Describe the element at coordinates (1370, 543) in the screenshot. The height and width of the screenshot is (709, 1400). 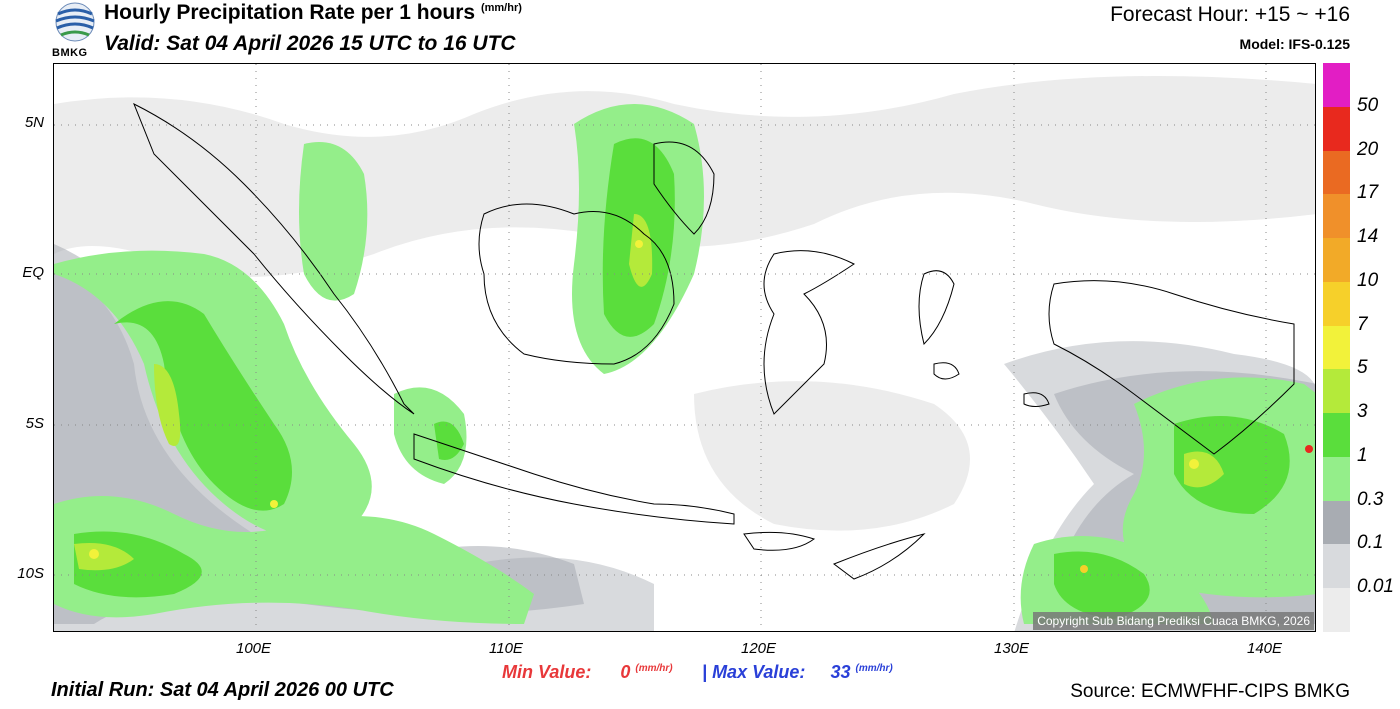
I see `color-bar-label: 0.1` at that location.